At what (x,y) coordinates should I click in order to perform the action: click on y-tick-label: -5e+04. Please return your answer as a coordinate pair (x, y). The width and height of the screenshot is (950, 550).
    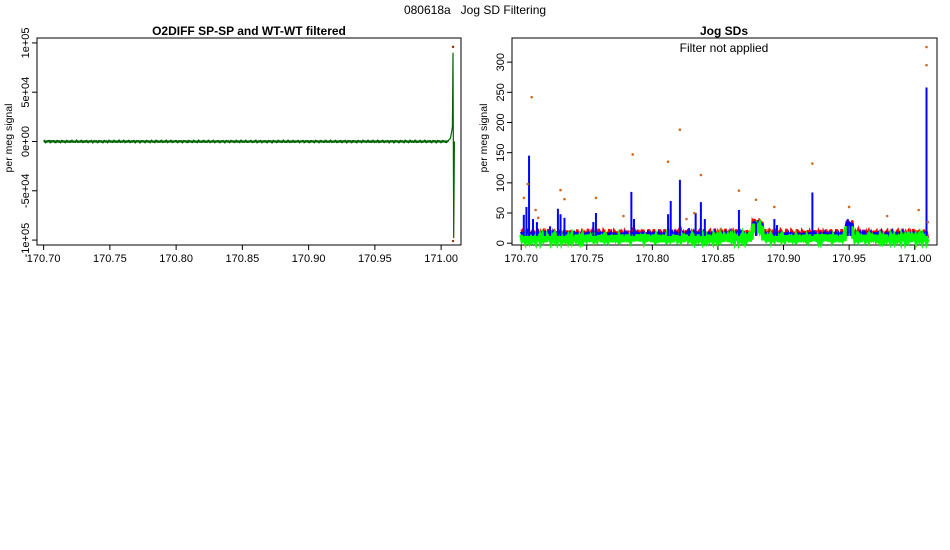
    Looking at the image, I should click on (26, 191).